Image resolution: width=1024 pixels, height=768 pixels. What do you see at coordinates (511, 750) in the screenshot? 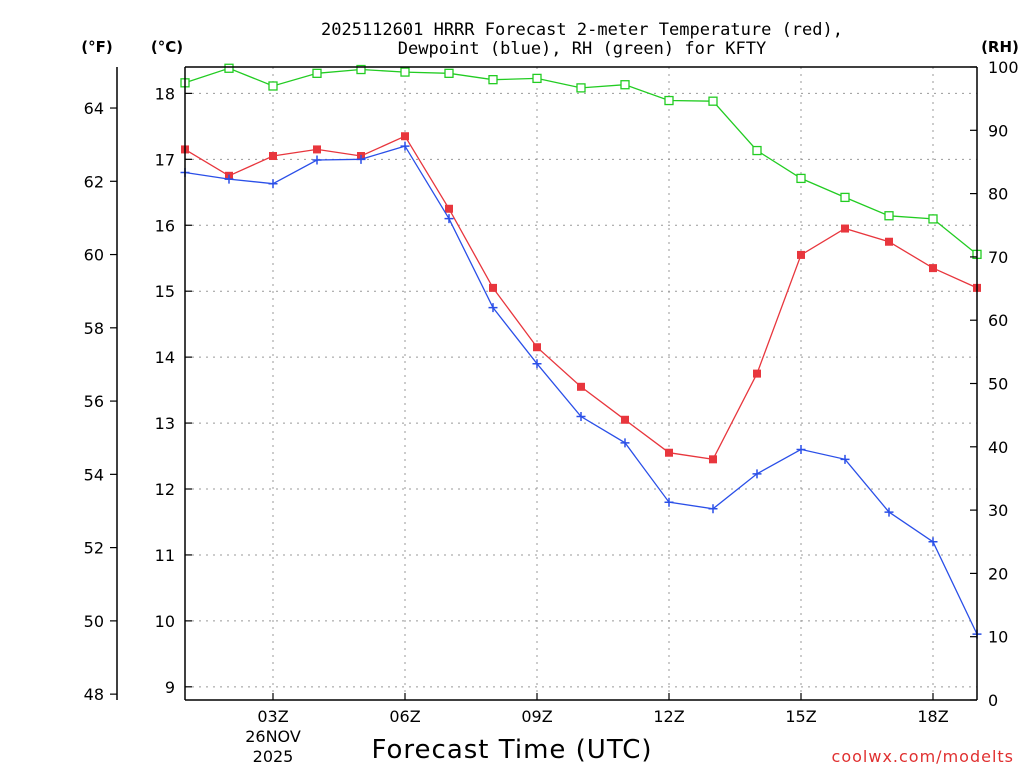
I see `x-axis-label: Forecast Time (UTC)` at bounding box center [511, 750].